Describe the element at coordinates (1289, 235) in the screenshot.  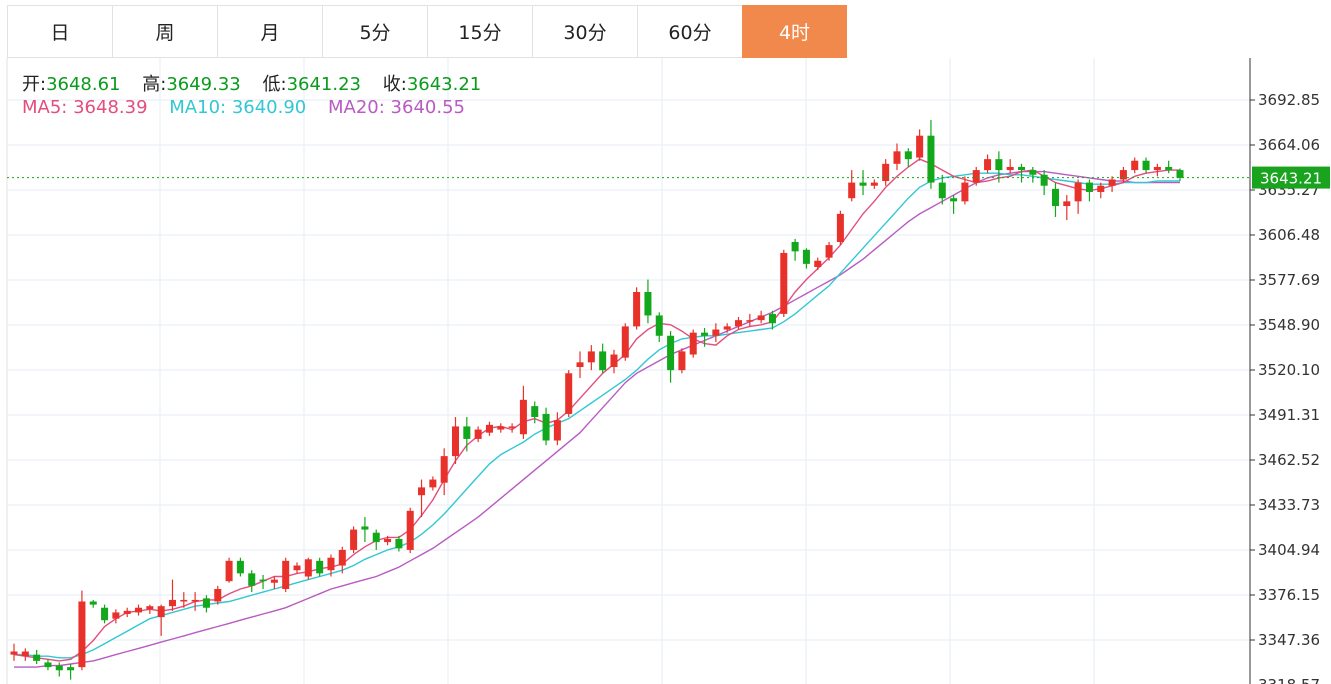
I see `y-tick-label: 3606.48` at that location.